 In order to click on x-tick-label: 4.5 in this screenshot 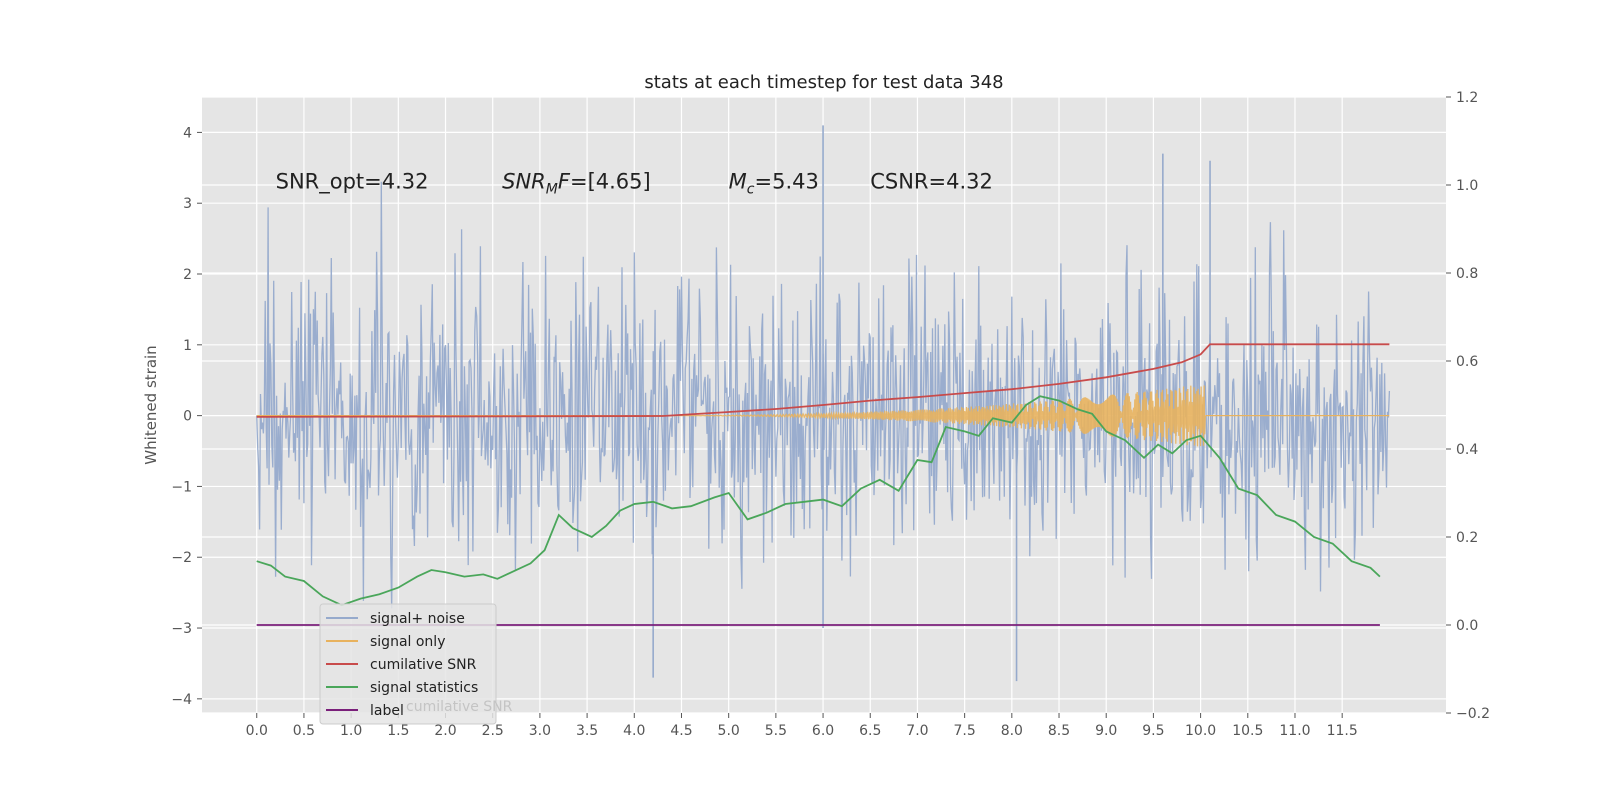, I will do `click(681, 731)`.